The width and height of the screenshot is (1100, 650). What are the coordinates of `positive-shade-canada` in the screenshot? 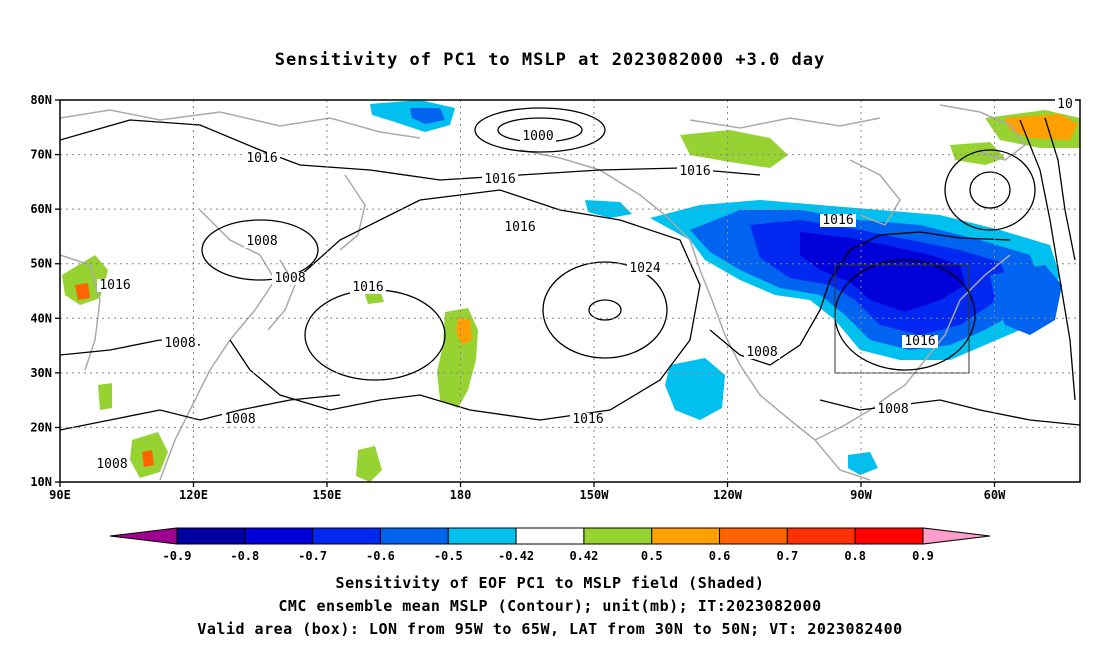 It's located at (734, 149).